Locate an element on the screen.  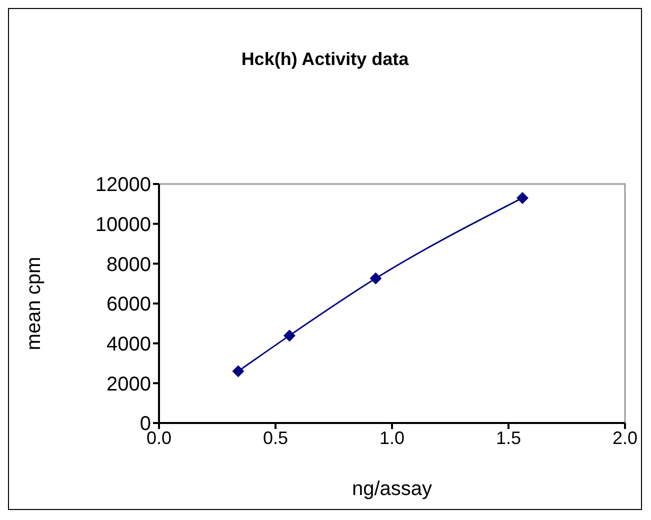
y-tick-label: 8000 is located at coordinates (128, 265).